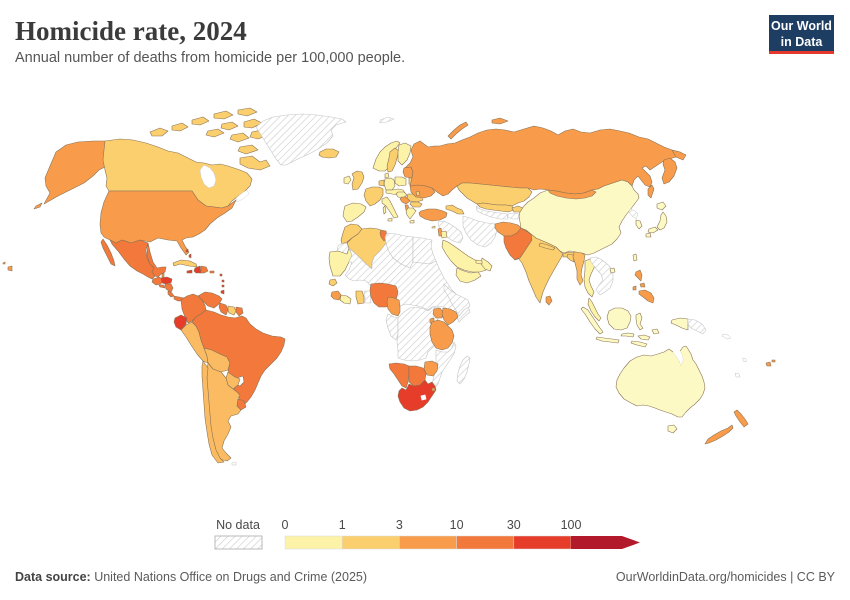  What do you see at coordinates (457, 525) in the screenshot?
I see `svg-text: 10` at bounding box center [457, 525].